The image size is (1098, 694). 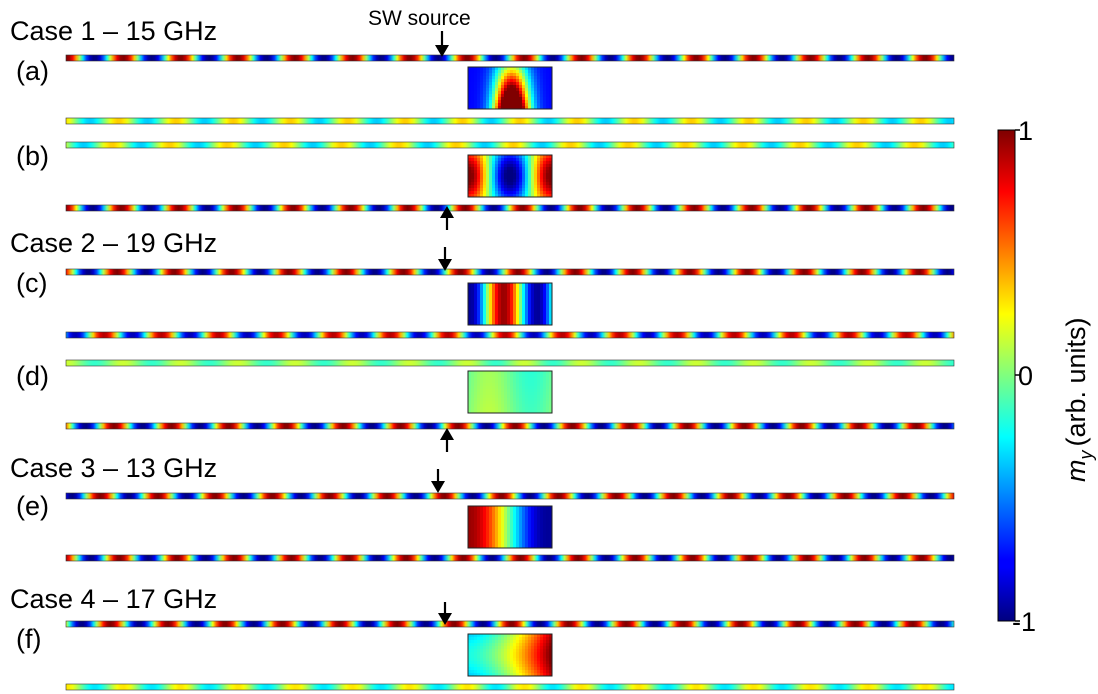 I want to click on panel-d, so click(x=510, y=394).